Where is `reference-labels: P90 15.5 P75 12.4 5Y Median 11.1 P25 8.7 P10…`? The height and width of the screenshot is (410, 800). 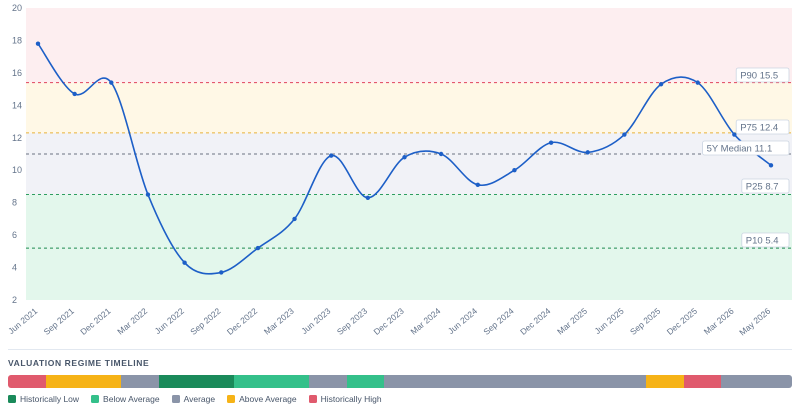 reference-labels: P90 15.5 P75 12.4 5Y Median 11.1 P25 8.7 P10… is located at coordinates (746, 157).